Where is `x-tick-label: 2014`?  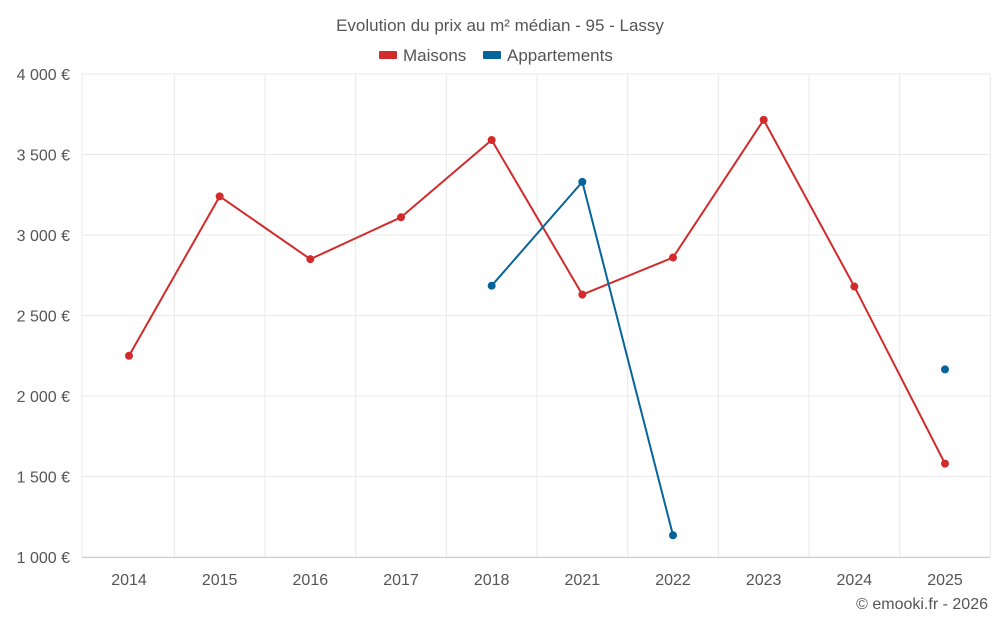 x-tick-label: 2014 is located at coordinates (129, 580).